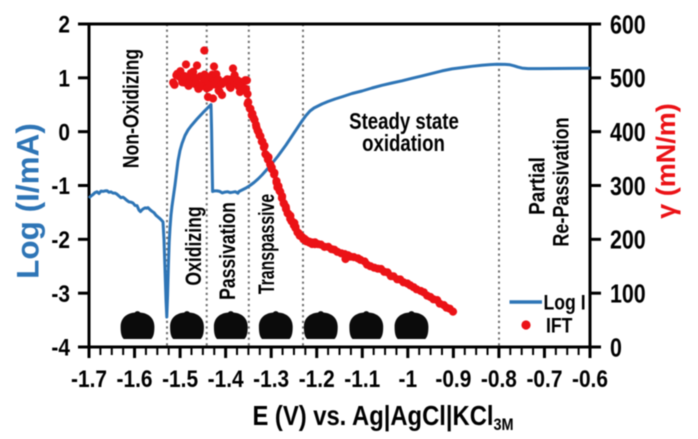  Describe the element at coordinates (628, 240) in the screenshot. I see `svg-text: 200` at that location.